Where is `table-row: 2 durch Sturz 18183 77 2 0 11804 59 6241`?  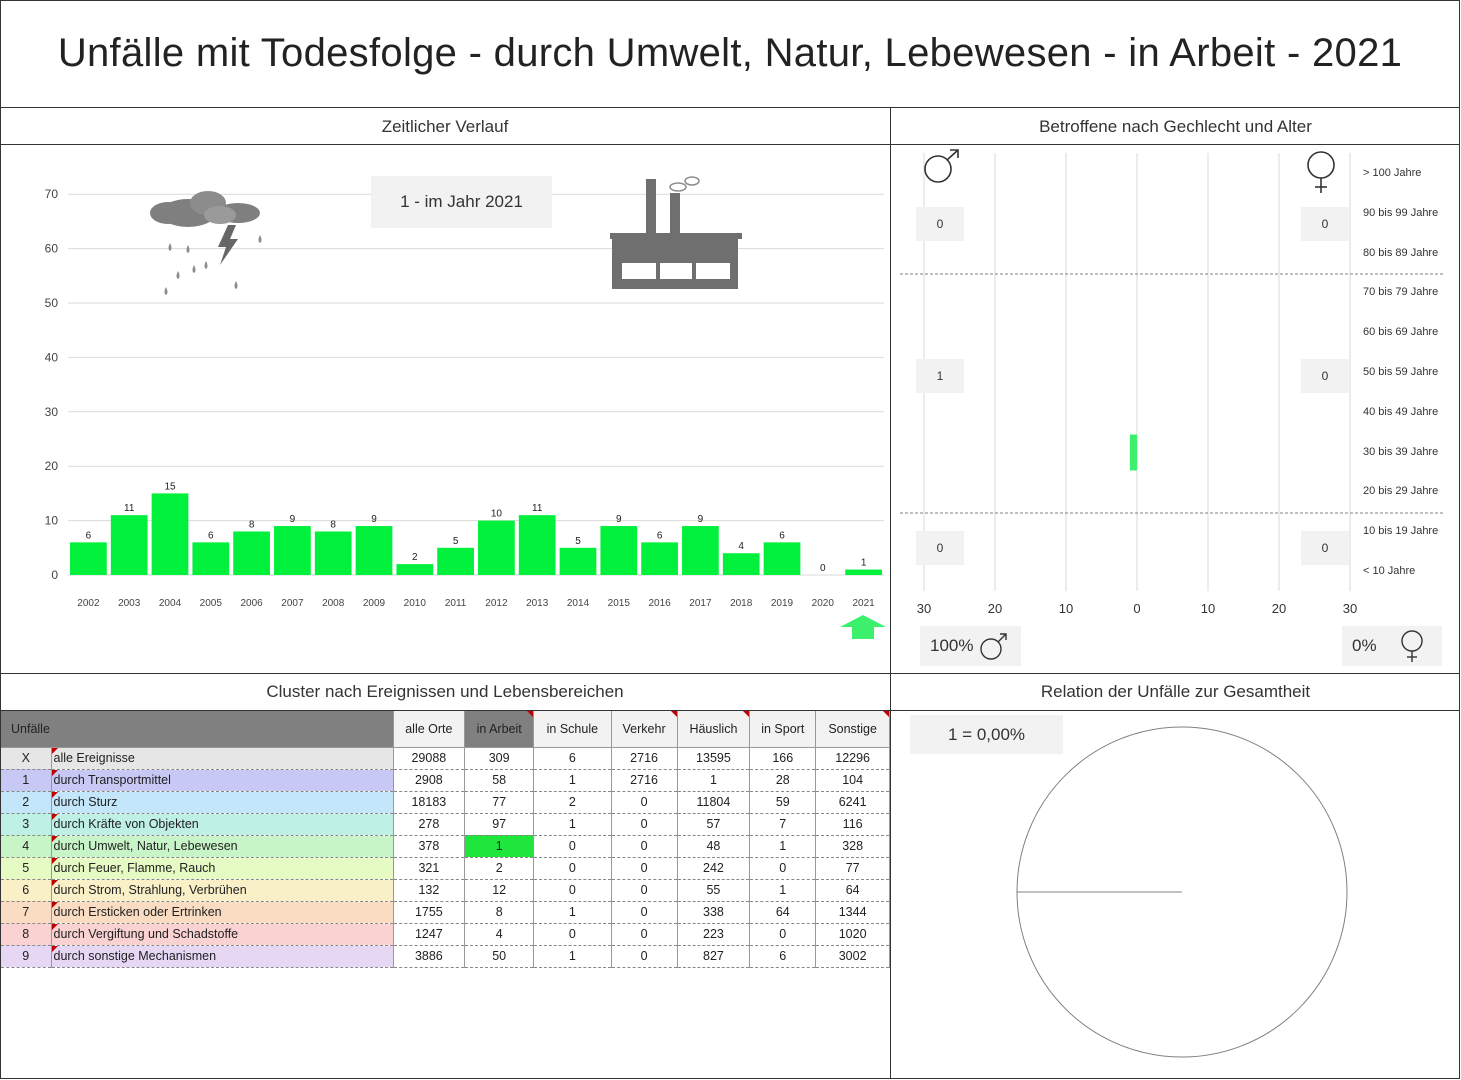 table-row: 2 durch Sturz 18183 77 2 0 11804 59 6241 is located at coordinates (445, 802).